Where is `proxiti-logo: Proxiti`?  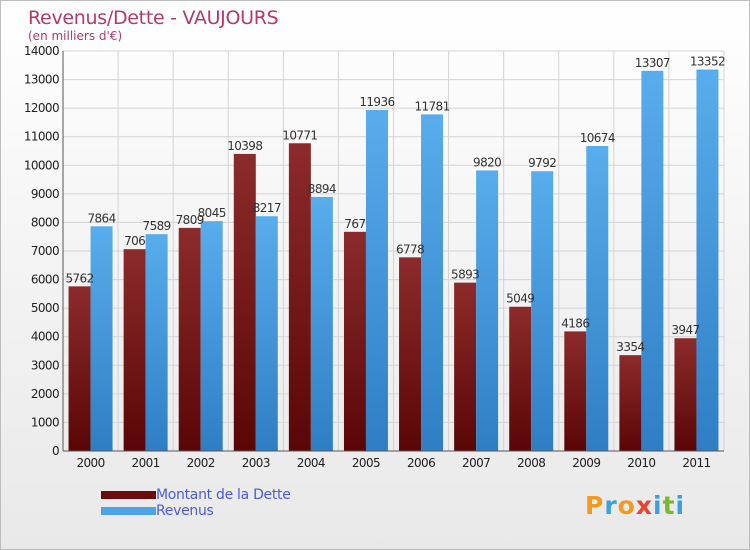 proxiti-logo: Proxiti is located at coordinates (635, 505).